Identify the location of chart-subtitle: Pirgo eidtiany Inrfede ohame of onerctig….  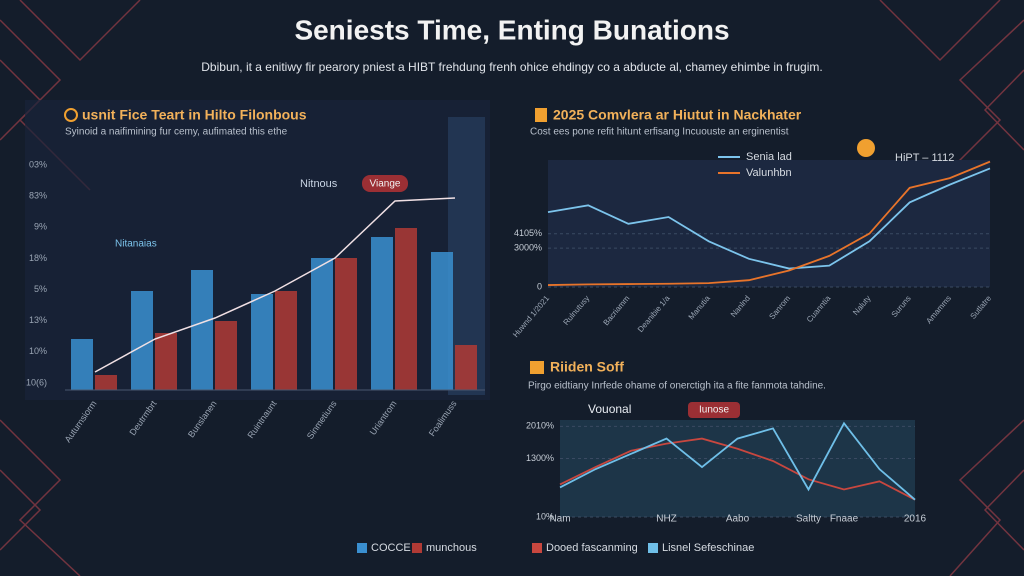
(677, 386).